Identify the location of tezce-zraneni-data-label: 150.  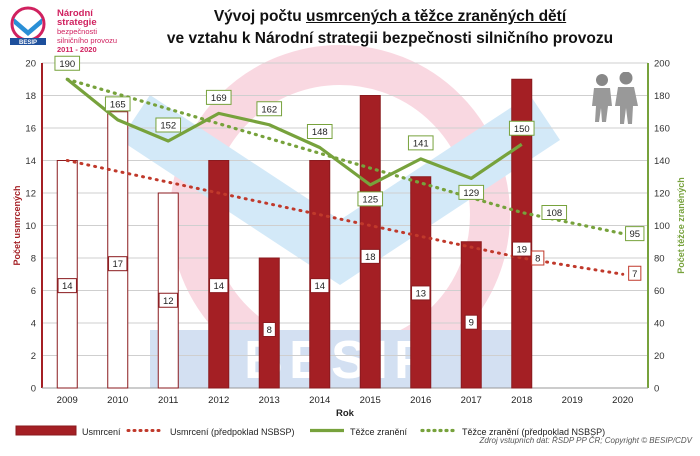
(522, 129).